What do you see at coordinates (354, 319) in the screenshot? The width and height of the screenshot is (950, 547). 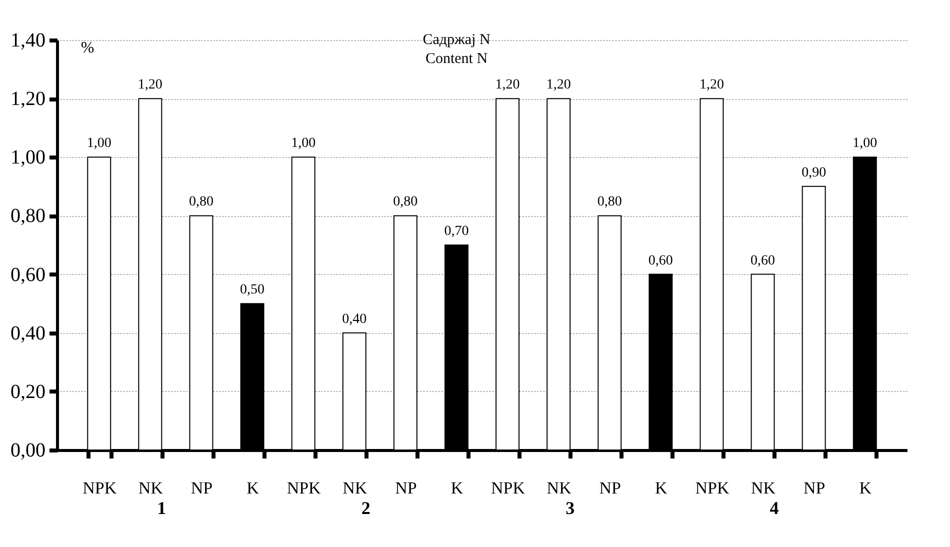 I see `data-label: 0,40` at bounding box center [354, 319].